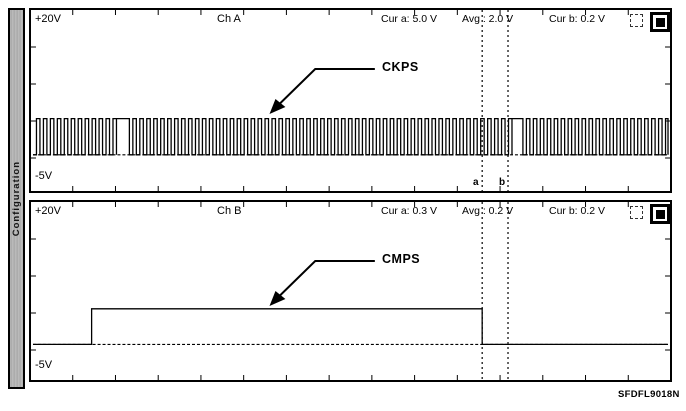 The width and height of the screenshot is (686, 411). Describe the element at coordinates (350, 136) in the screenshot. I see `trace-cha` at that location.